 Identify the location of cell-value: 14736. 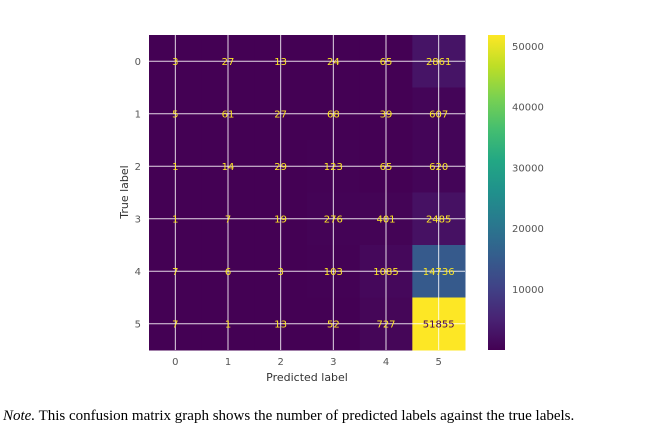
(439, 272).